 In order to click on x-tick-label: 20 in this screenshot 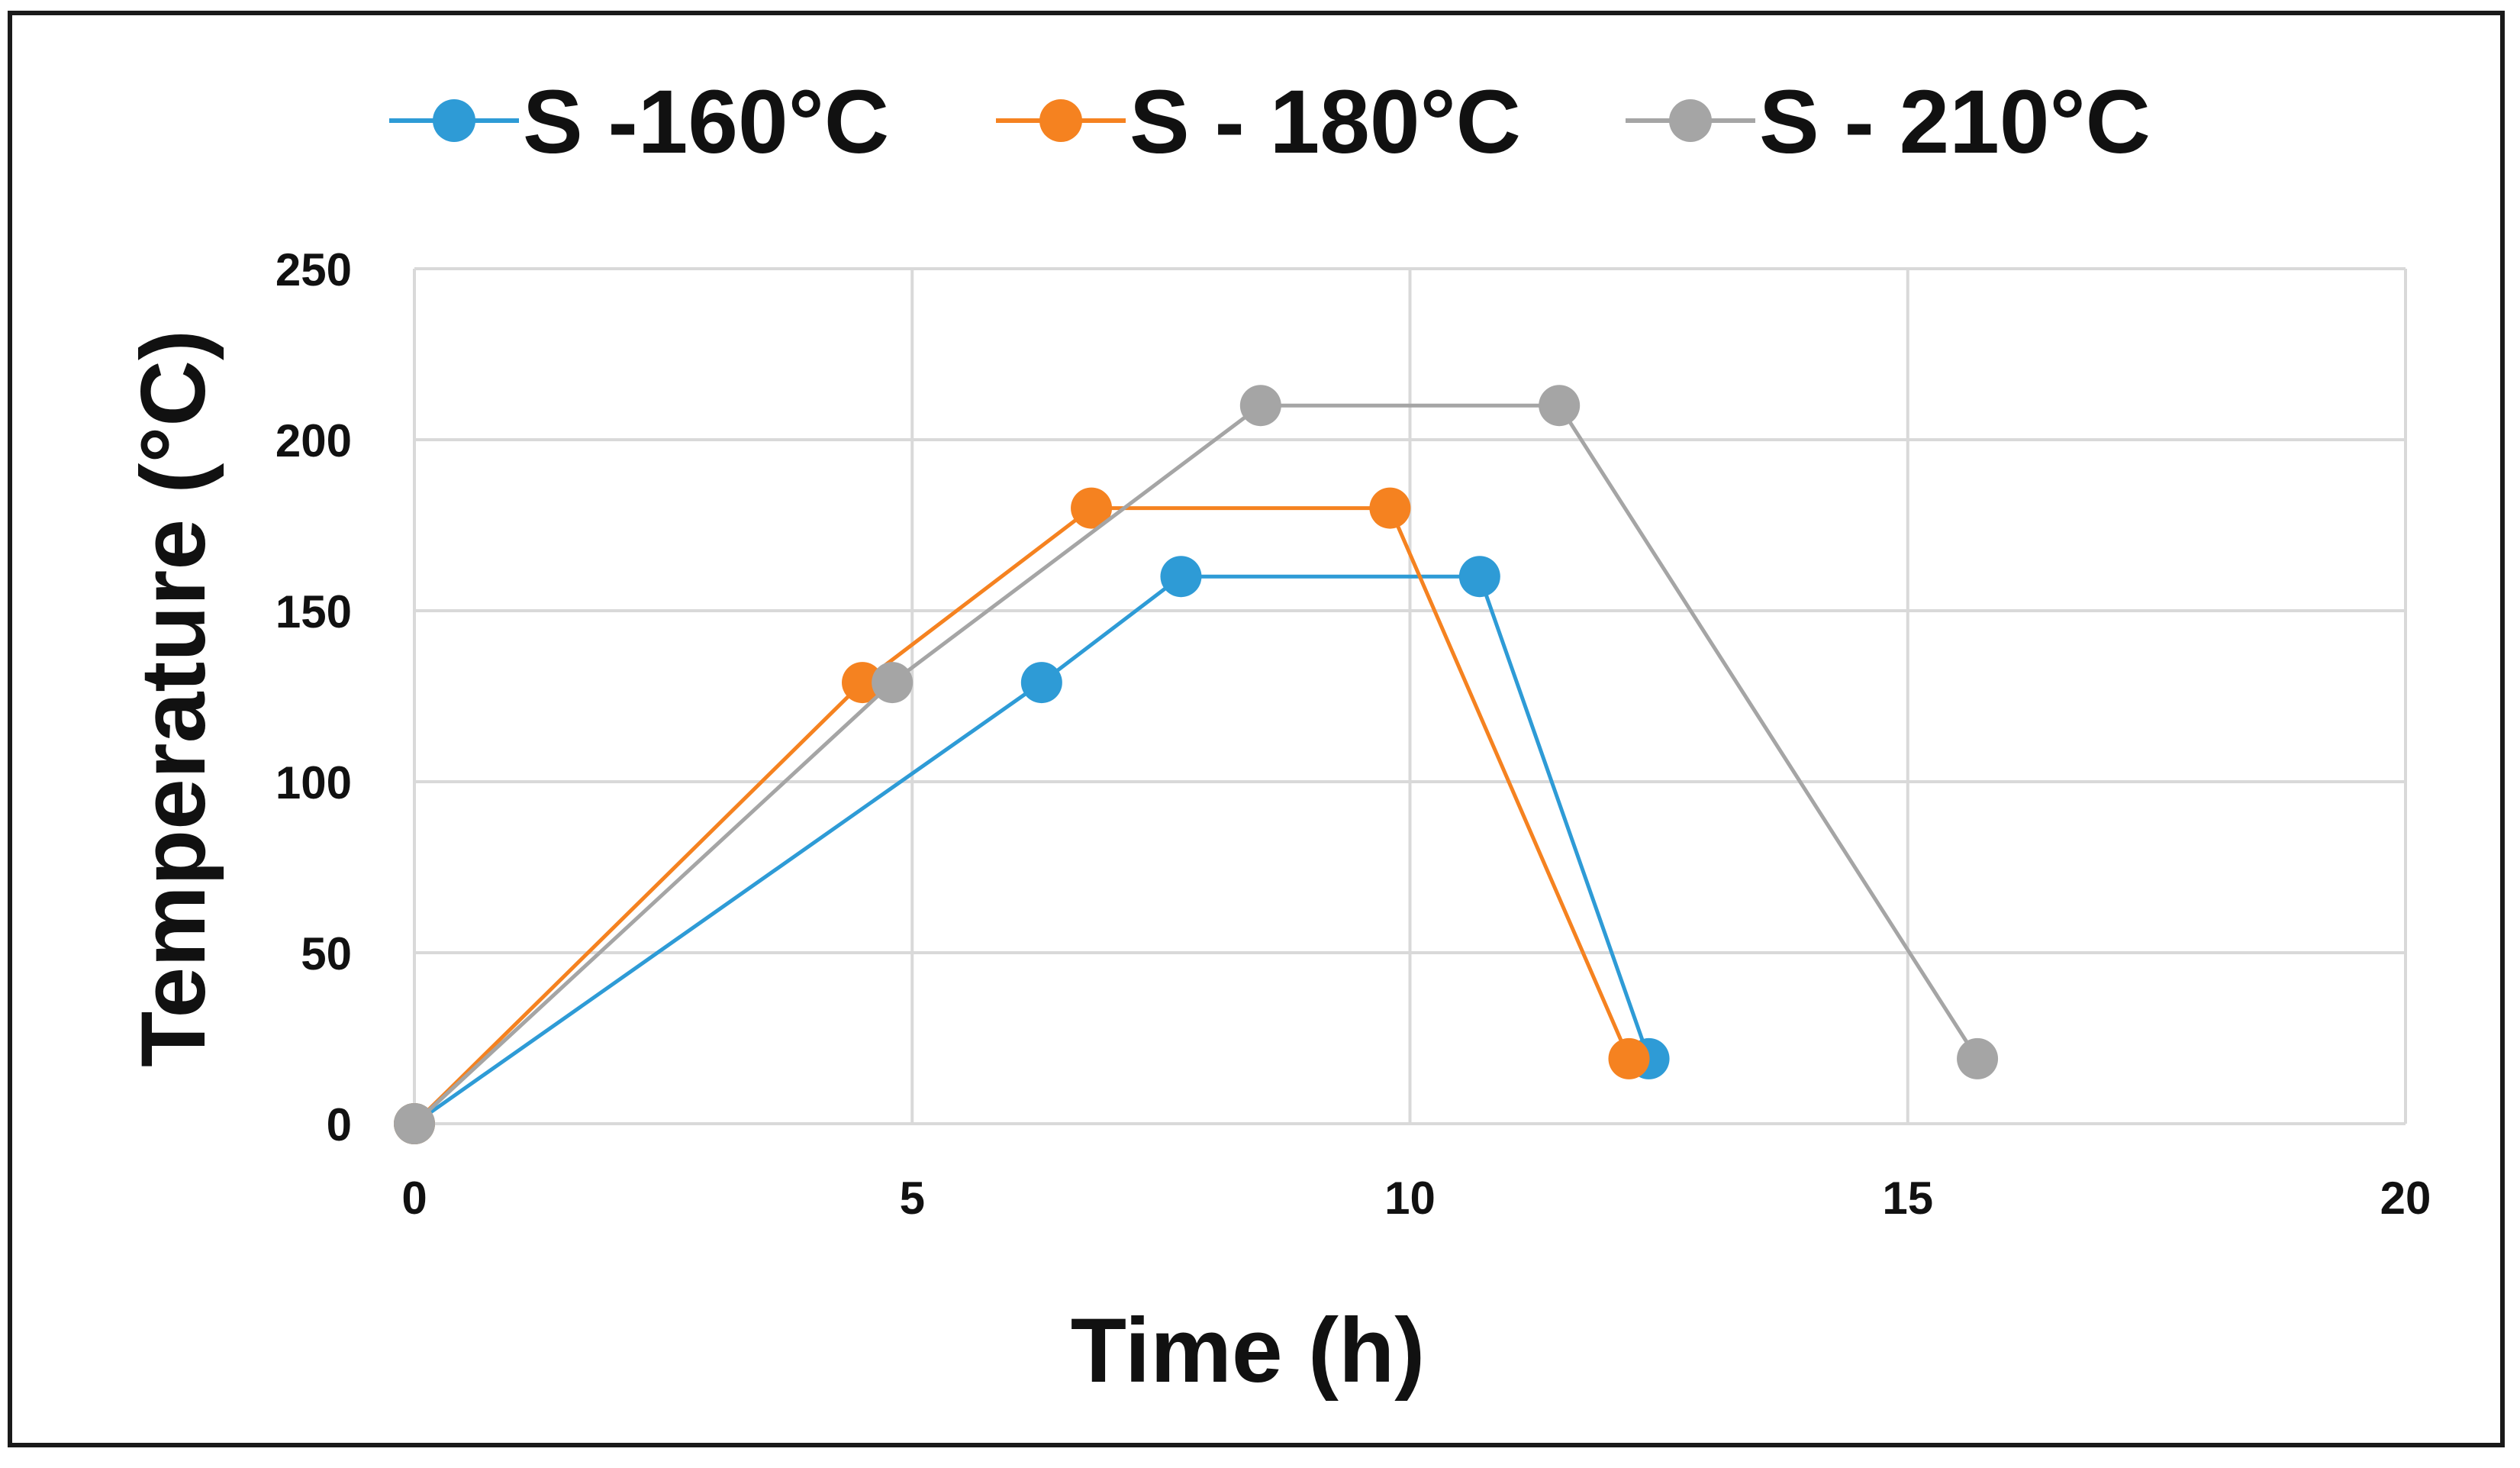, I will do `click(2405, 1199)`.